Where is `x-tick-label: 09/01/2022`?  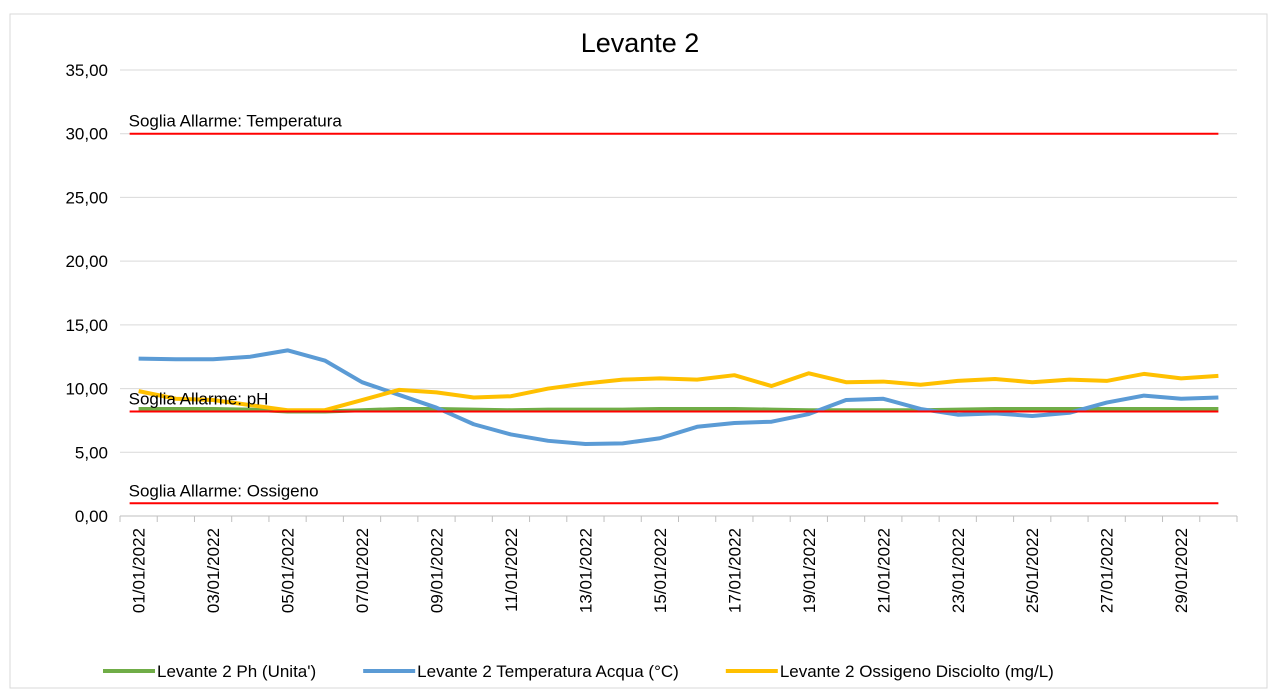
x-tick-label: 09/01/2022 is located at coordinates (436, 570).